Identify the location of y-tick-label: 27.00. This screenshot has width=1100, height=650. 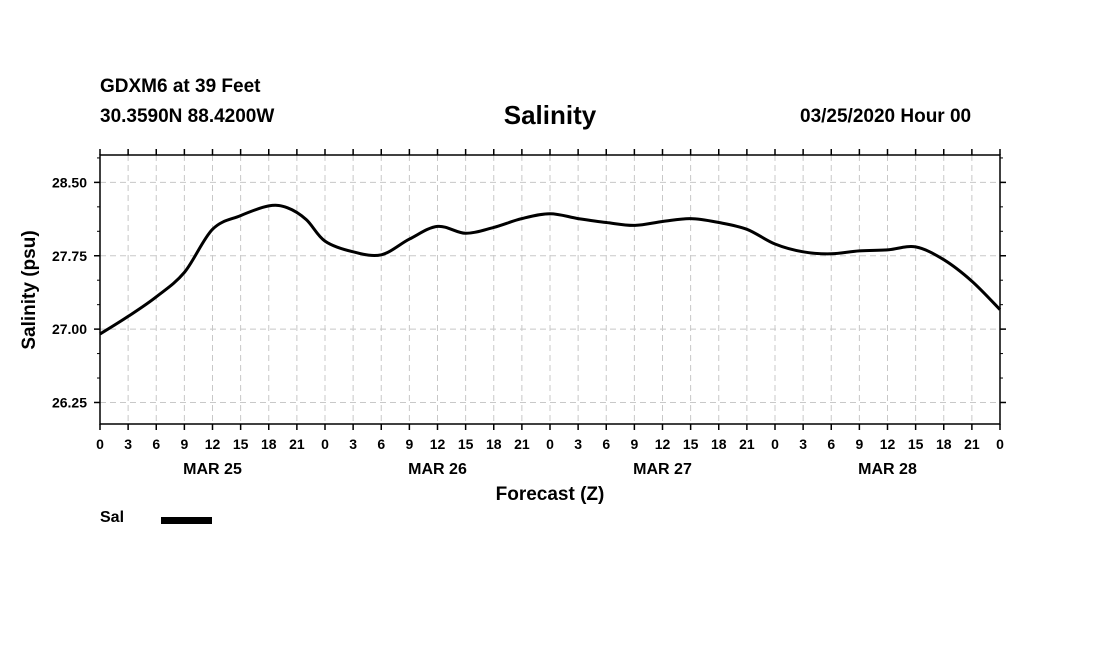
(69, 329).